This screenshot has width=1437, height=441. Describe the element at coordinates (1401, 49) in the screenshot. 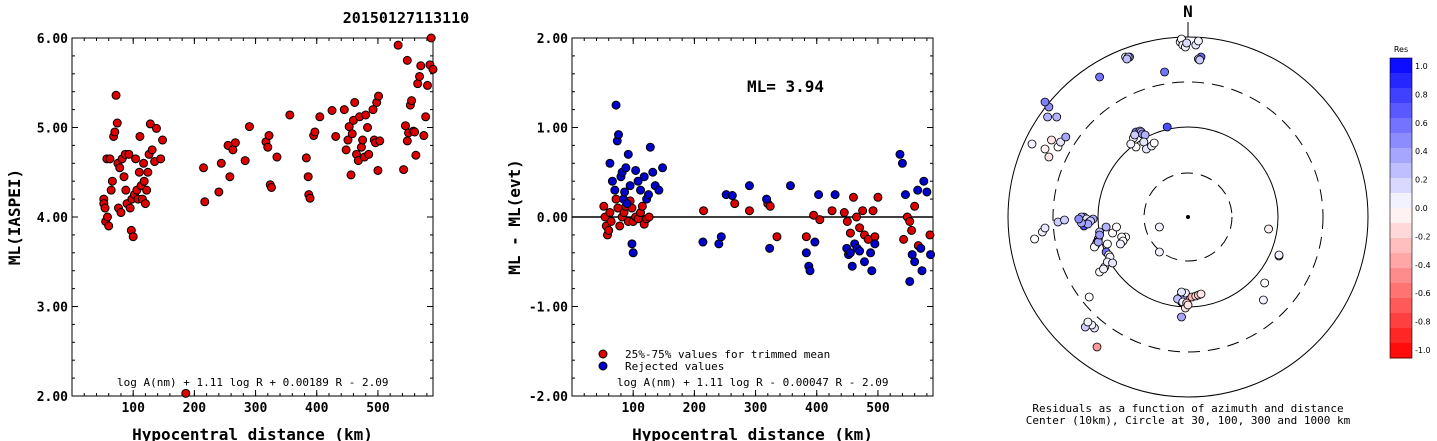

I see `colorbar-title: Res` at that location.